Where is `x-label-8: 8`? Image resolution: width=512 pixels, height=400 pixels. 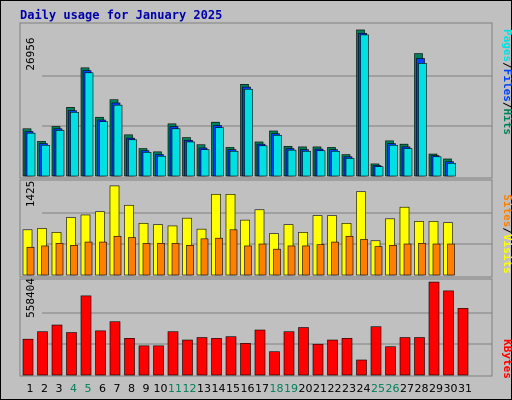
x-label-8: 8 is located at coordinates (131, 388).